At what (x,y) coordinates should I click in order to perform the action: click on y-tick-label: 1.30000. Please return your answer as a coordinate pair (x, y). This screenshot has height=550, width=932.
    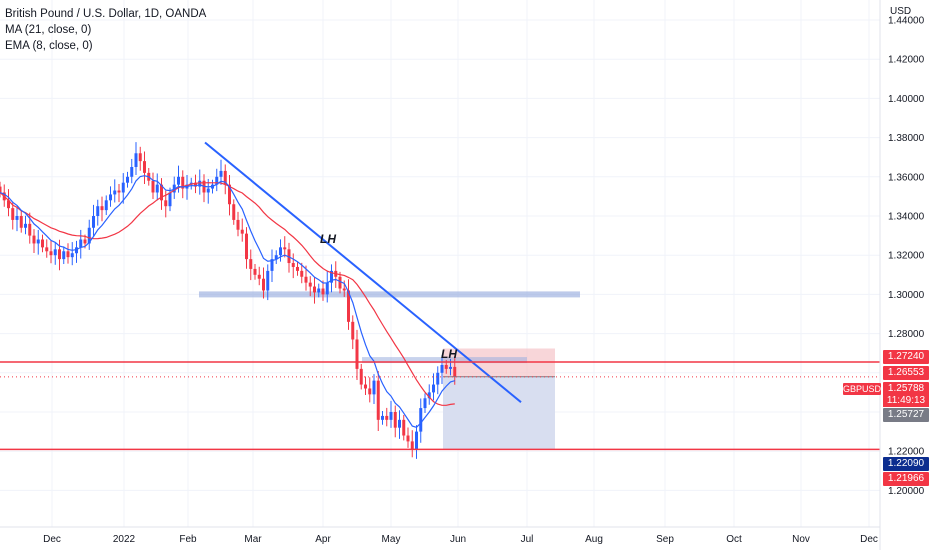
    Looking at the image, I should click on (906, 295).